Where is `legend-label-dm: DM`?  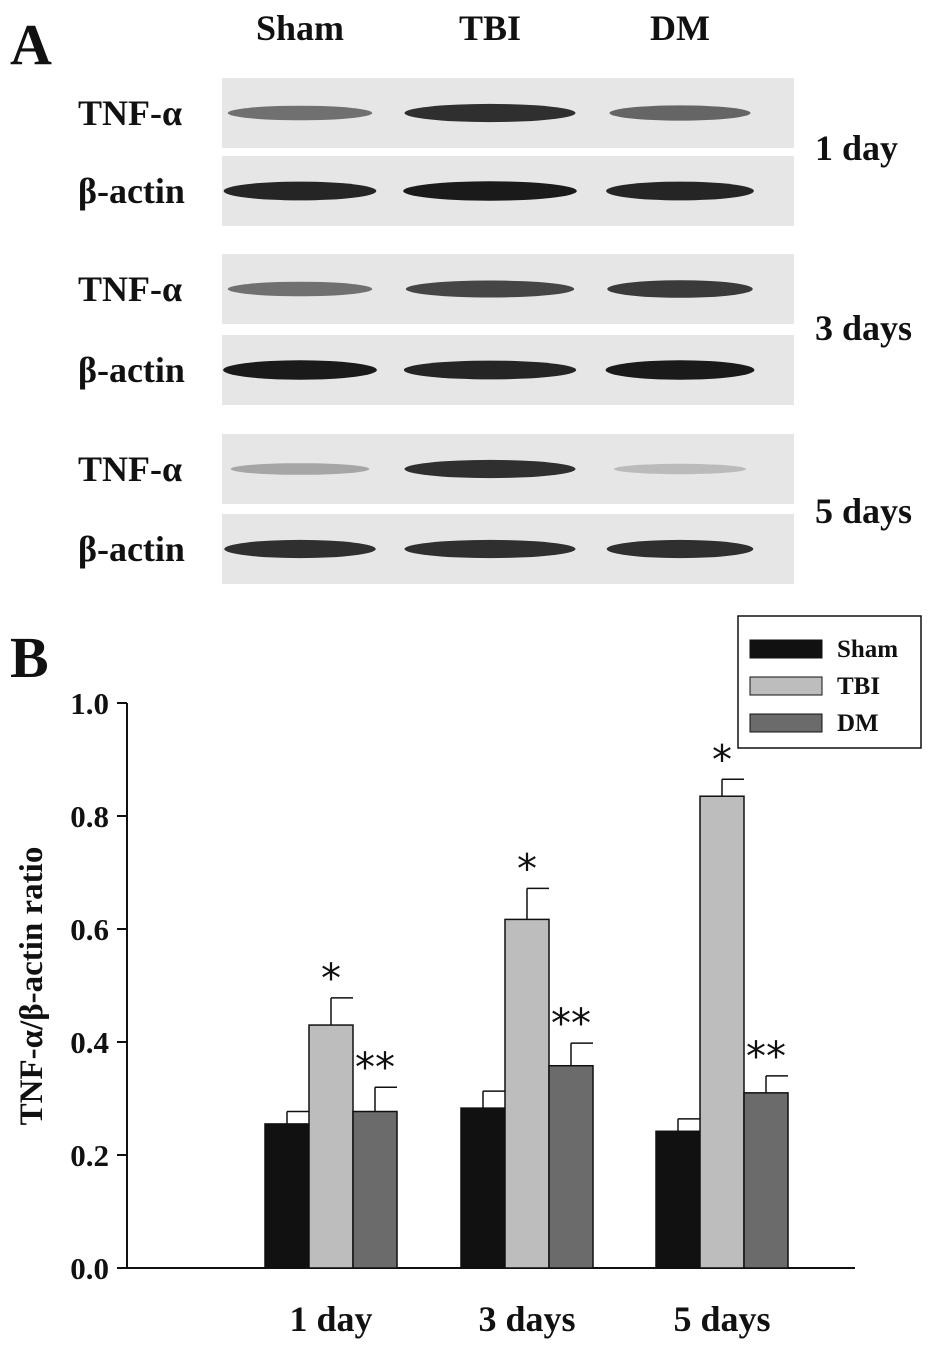 legend-label-dm: DM is located at coordinates (858, 723).